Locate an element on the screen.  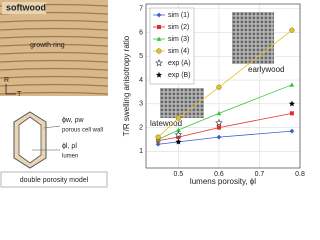
label: porous cell wall is located at coordinates (82, 131).